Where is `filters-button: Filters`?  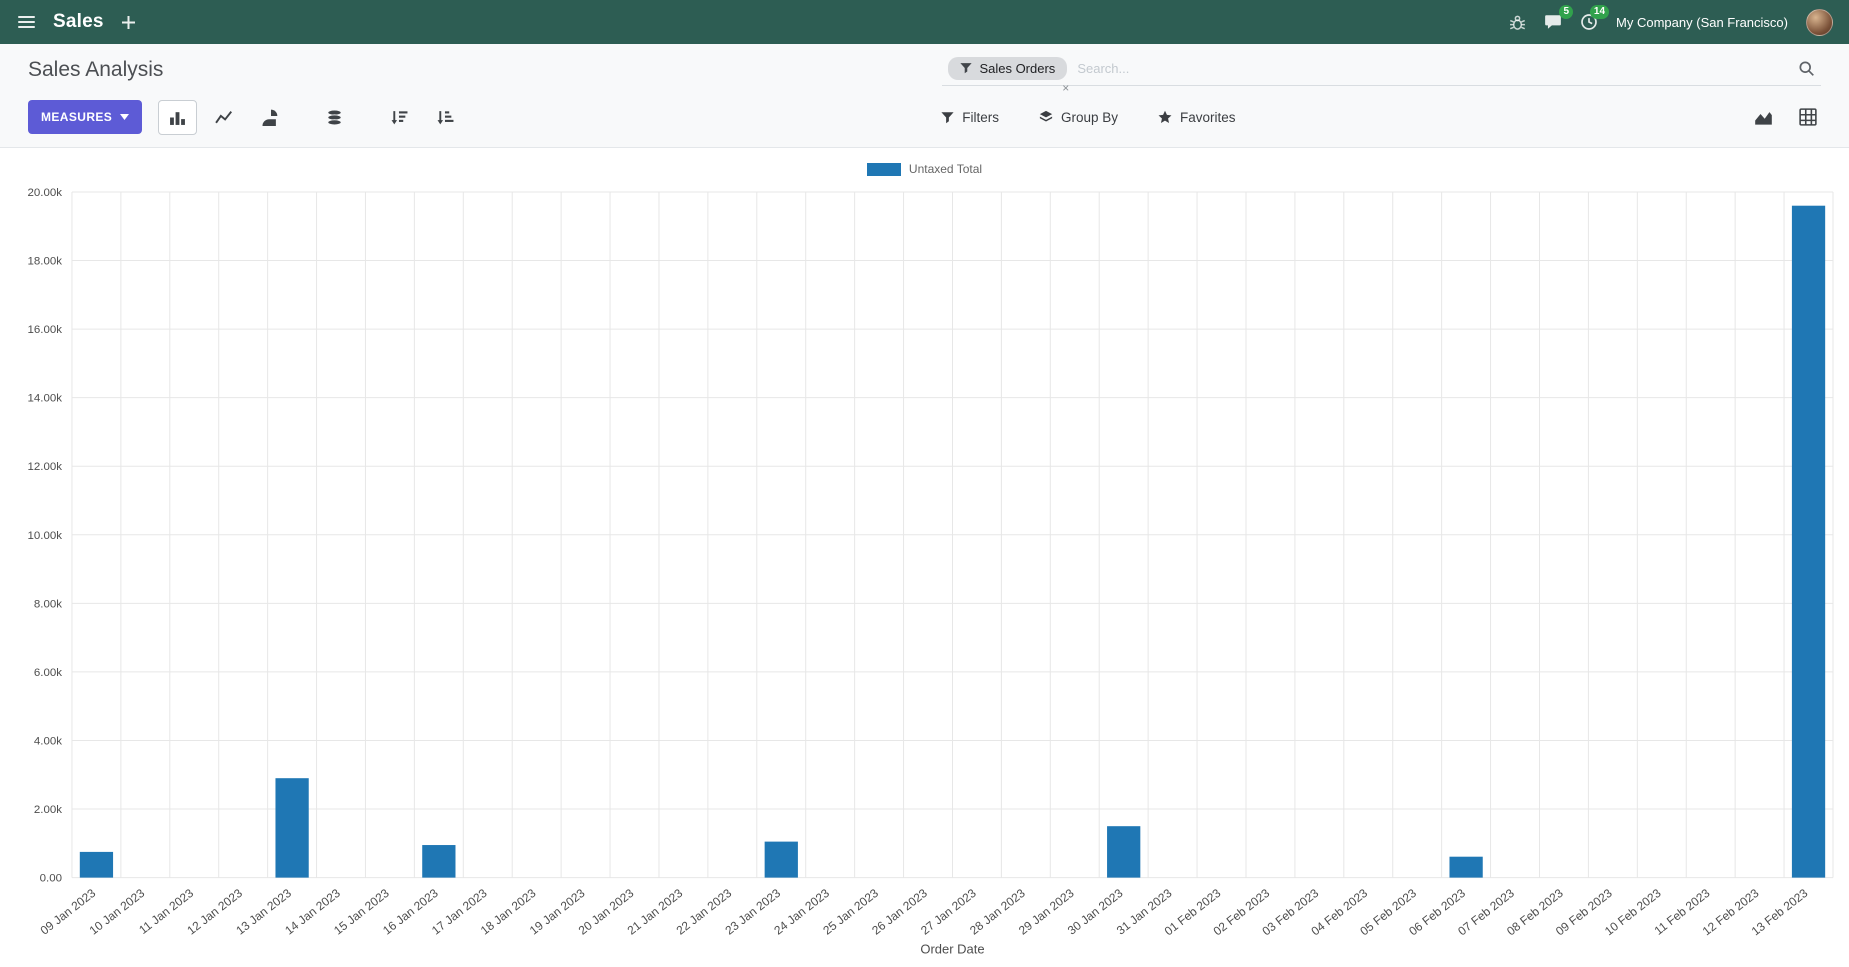 filters-button: Filters is located at coordinates (970, 117).